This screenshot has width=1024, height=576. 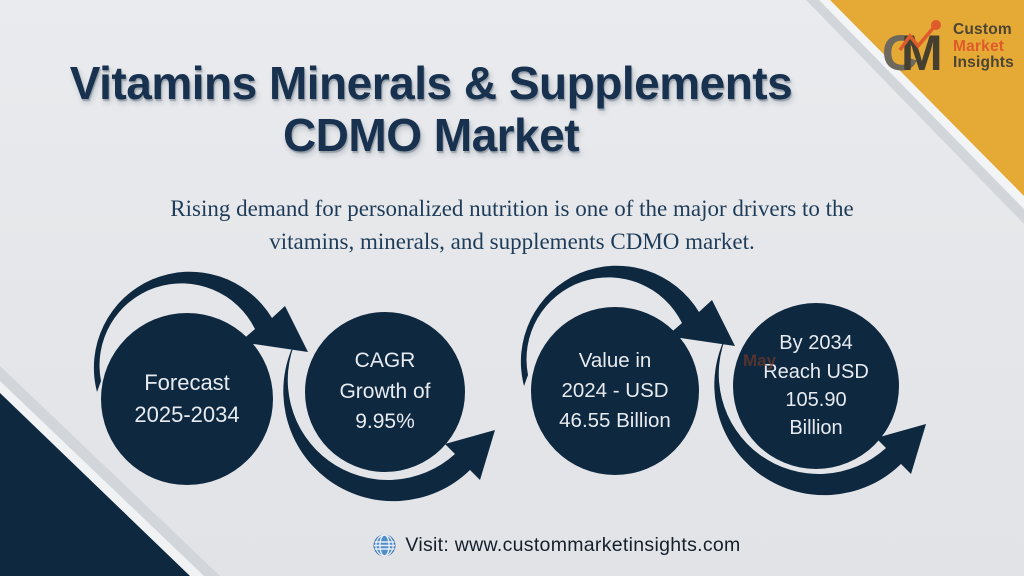 What do you see at coordinates (935, 25) in the screenshot?
I see `growth-line-dot` at bounding box center [935, 25].